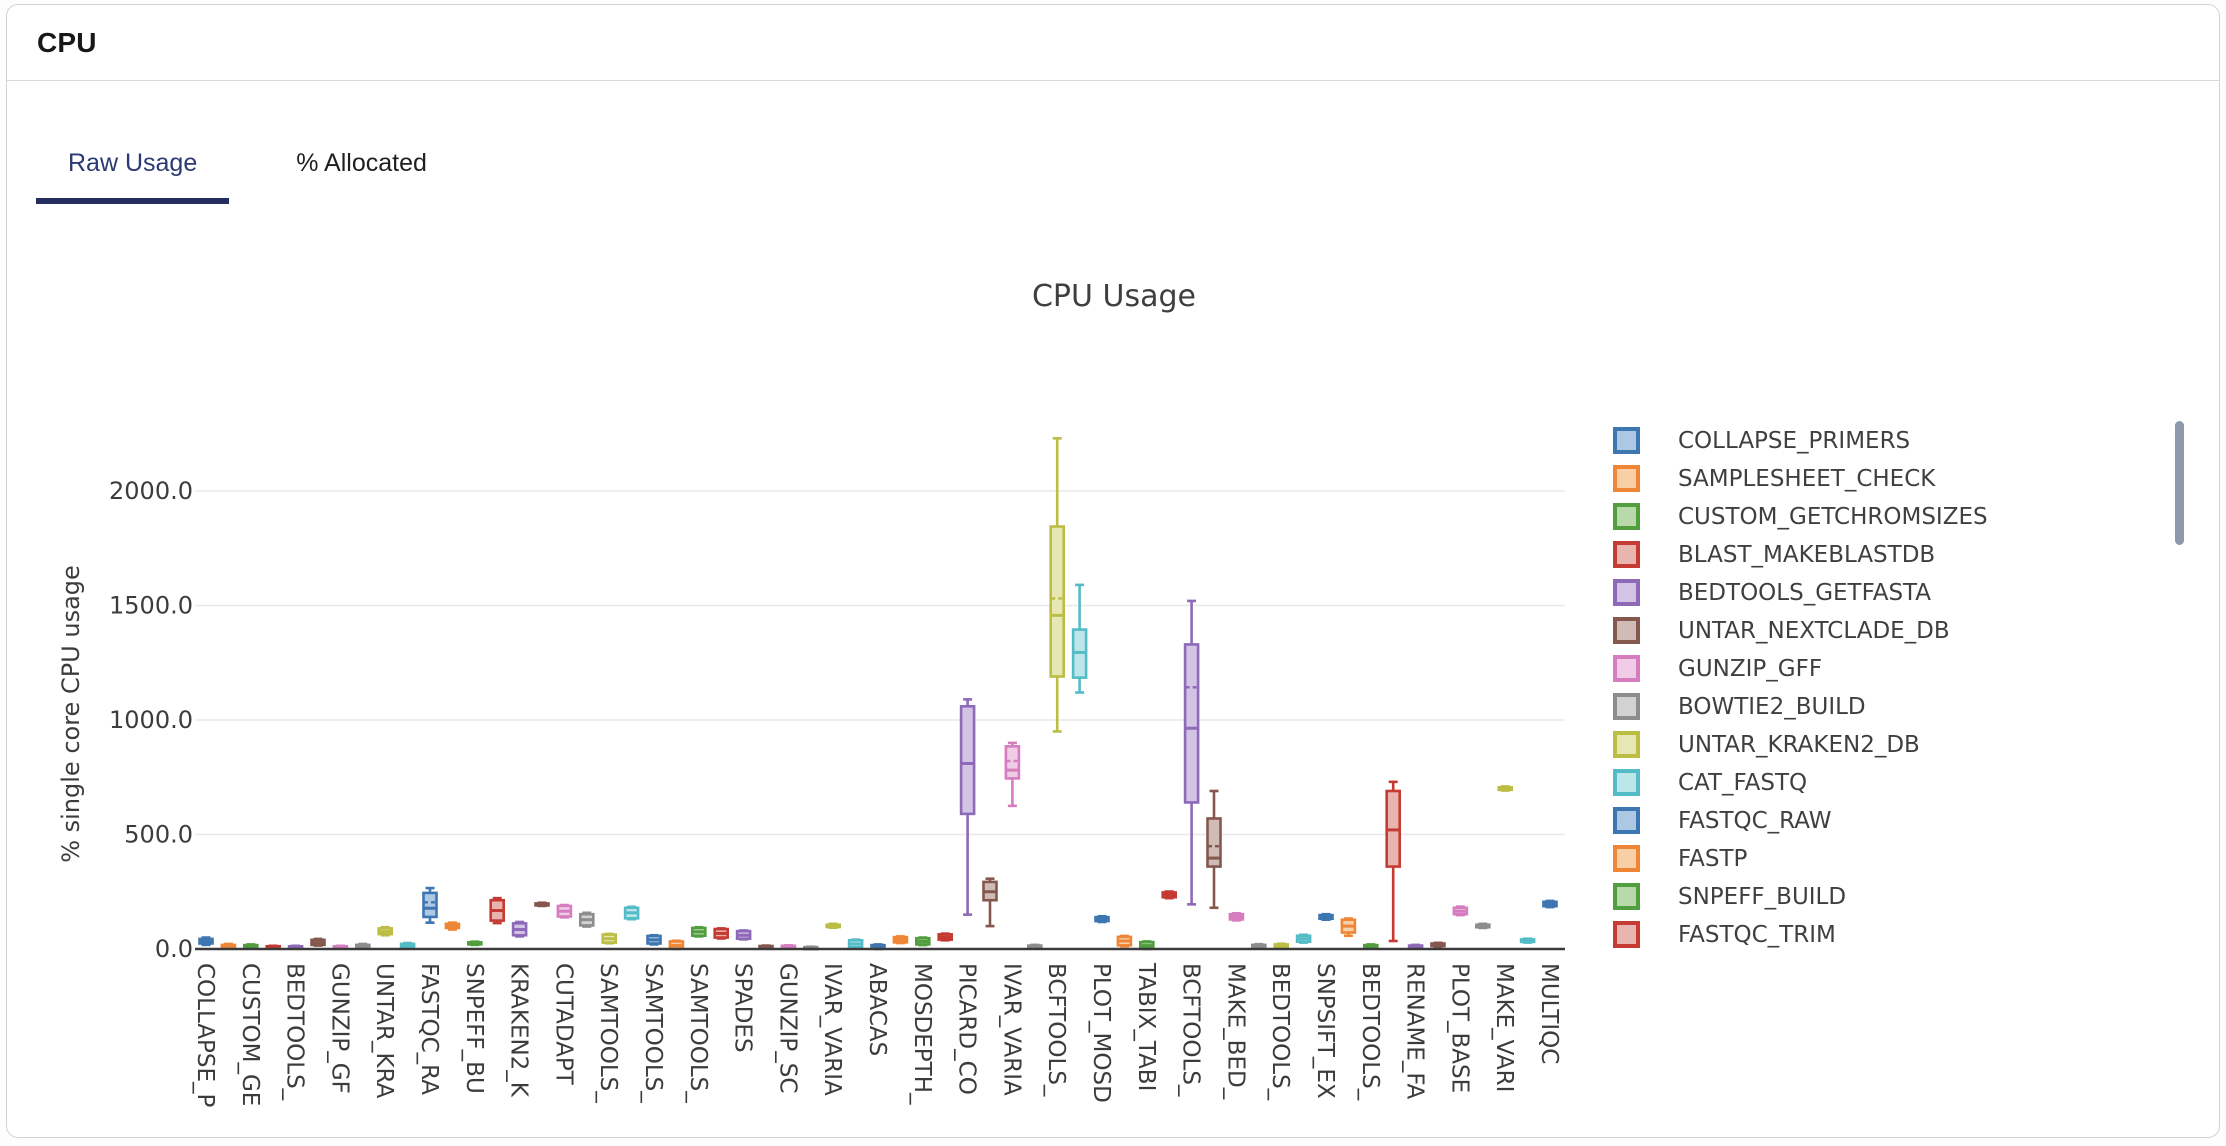  I want to click on x-tick-label: CUSTOM_GE, so click(250, 1034).